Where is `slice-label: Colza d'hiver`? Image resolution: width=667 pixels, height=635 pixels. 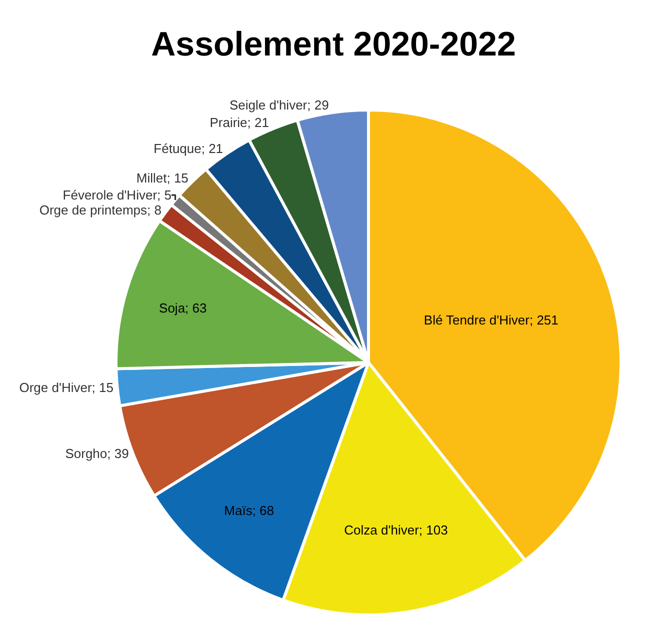
slice-label: Colza d'hiver is located at coordinates (382, 530).